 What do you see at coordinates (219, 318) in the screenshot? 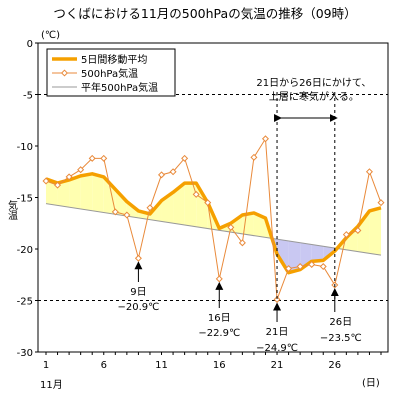
I see `low-point-day-label: 16日` at bounding box center [219, 318].